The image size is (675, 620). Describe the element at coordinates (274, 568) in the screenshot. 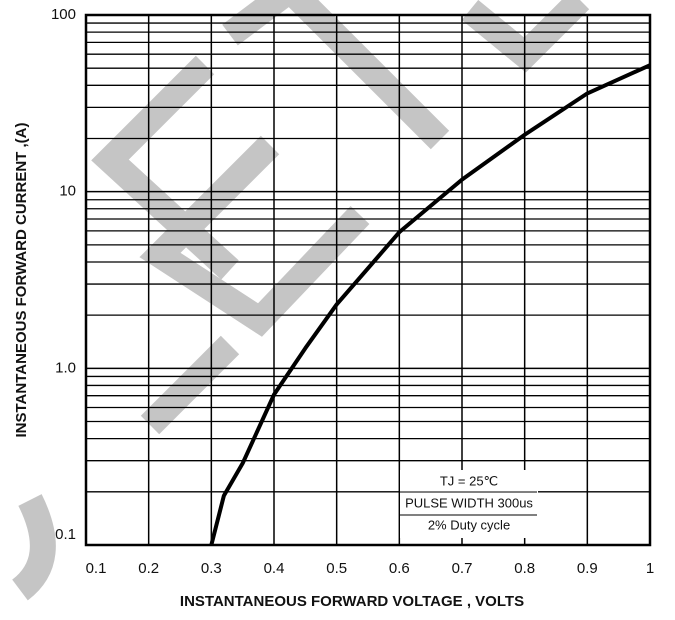

I see `x-tick-label: 0.4` at that location.